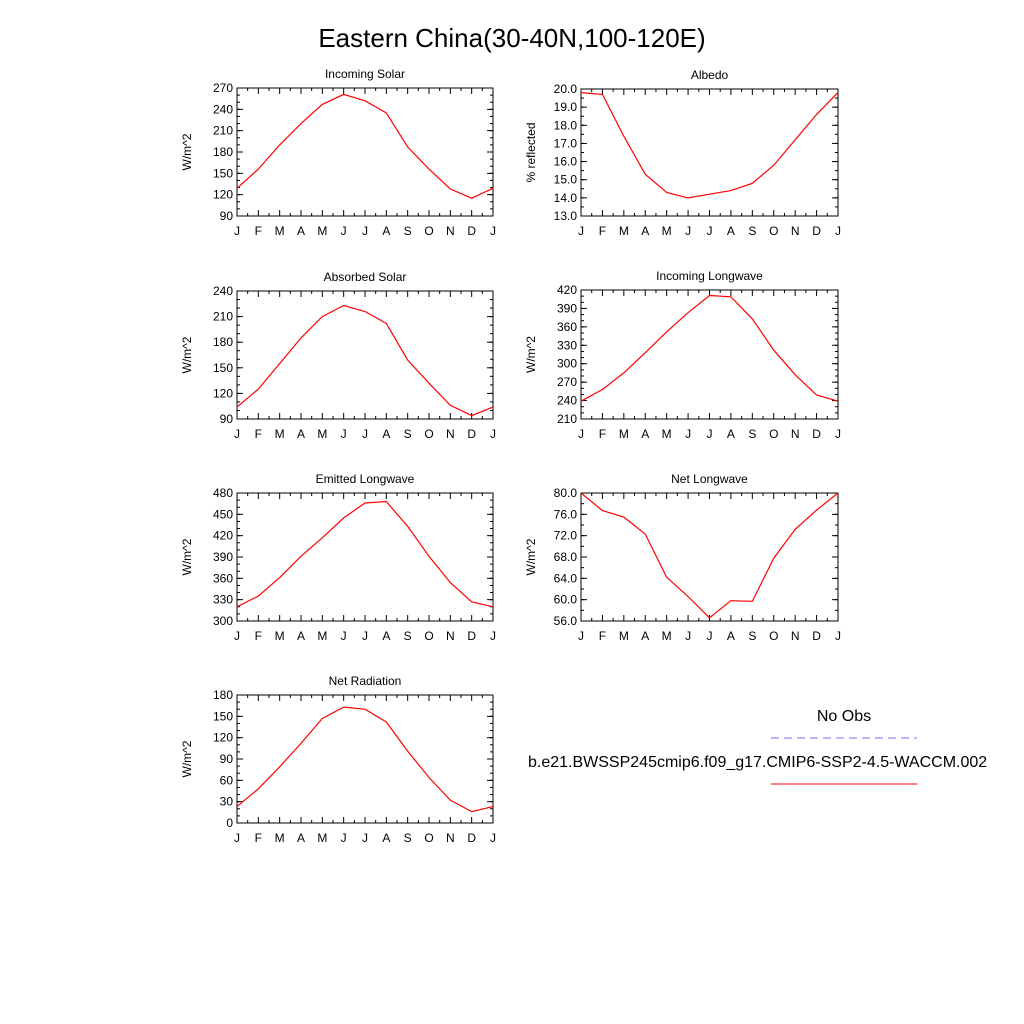 This screenshot has width=1024, height=1024. What do you see at coordinates (227, 802) in the screenshot?
I see `y-tick-label: 30` at bounding box center [227, 802].